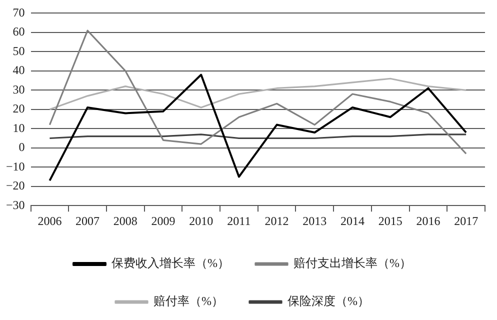  What do you see at coordinates (352, 221) in the screenshot?
I see `x-tick-label: 2014` at bounding box center [352, 221].